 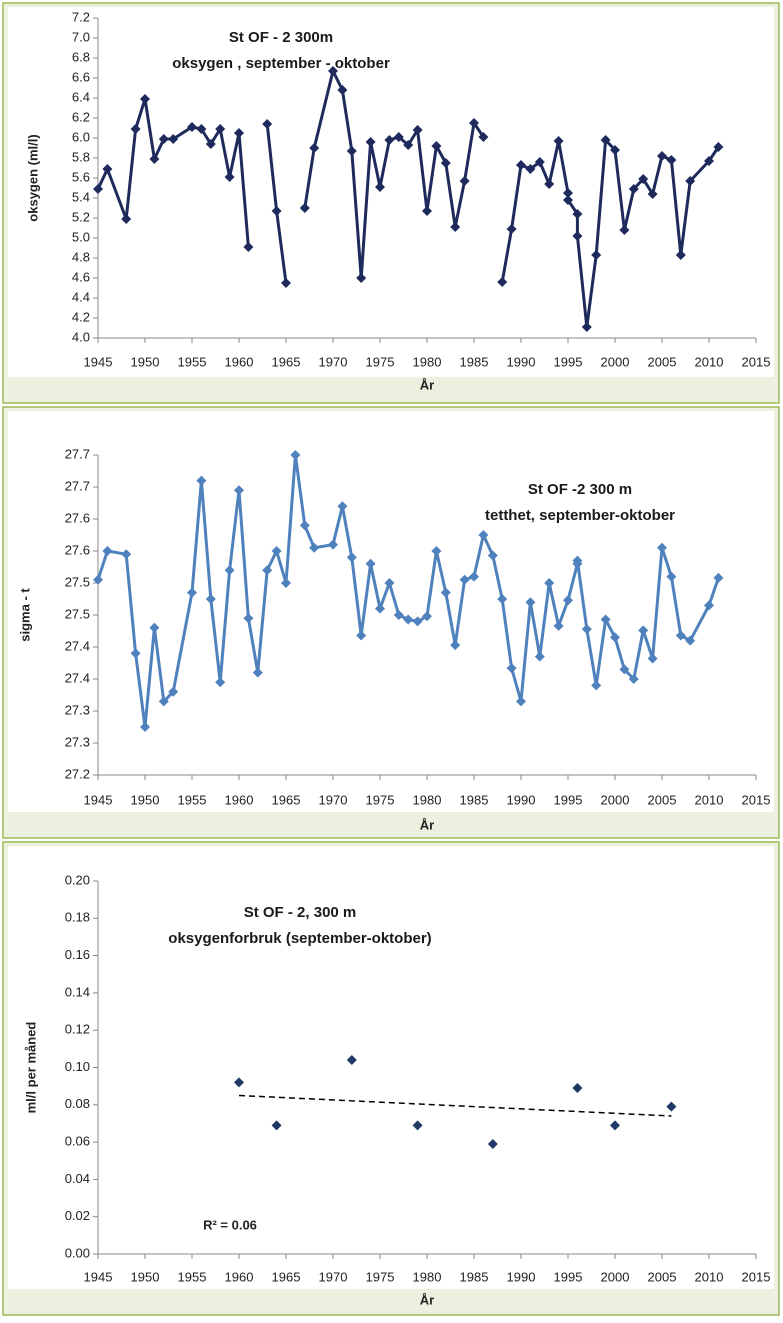 What do you see at coordinates (77, 1215) in the screenshot?
I see `y-tick-label: 0.02` at bounding box center [77, 1215].